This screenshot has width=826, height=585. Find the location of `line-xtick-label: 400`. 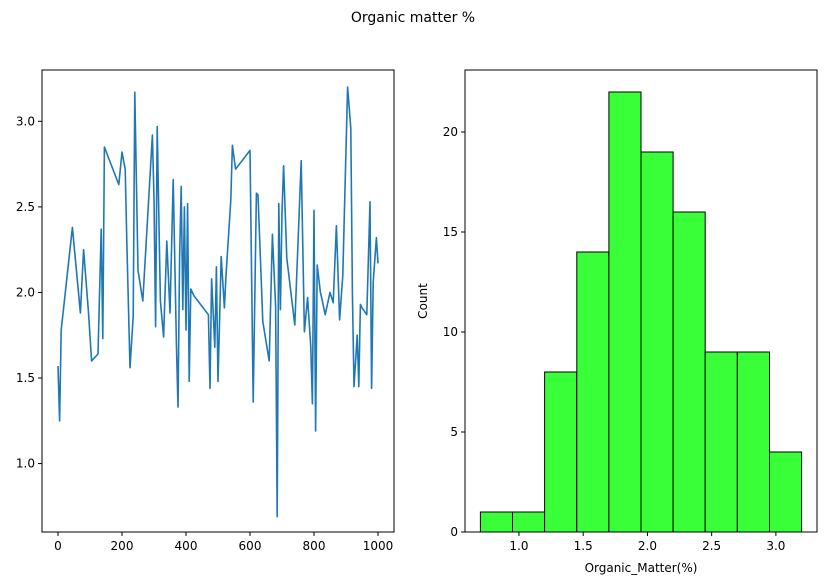

line-xtick-label: 400 is located at coordinates (186, 546).